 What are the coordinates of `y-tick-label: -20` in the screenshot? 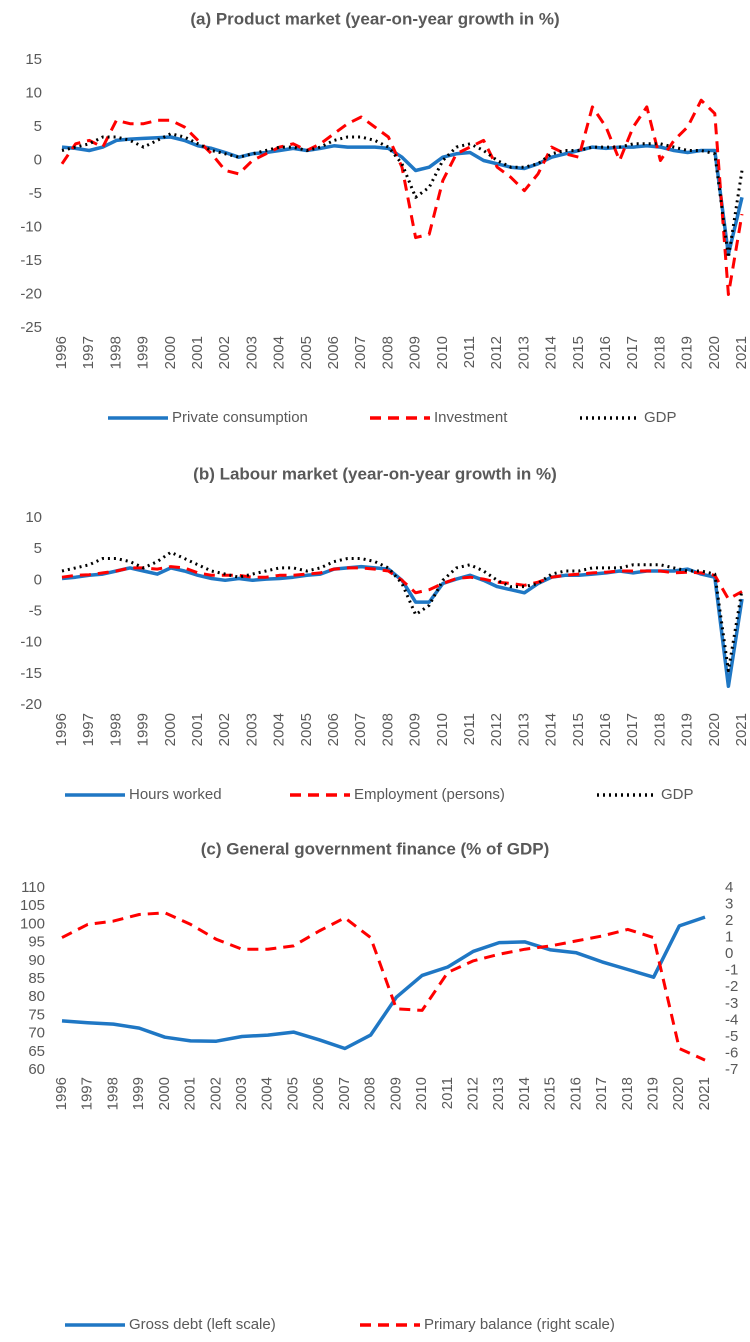 It's located at (31, 704).